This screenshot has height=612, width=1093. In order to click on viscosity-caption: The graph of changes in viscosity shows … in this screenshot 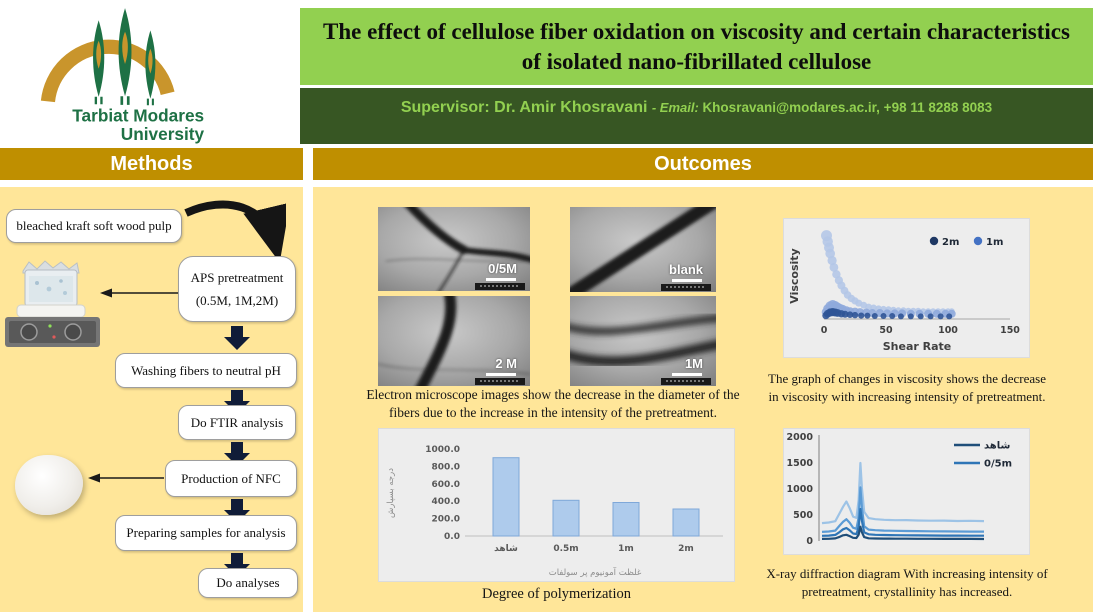, I will do `click(907, 387)`.